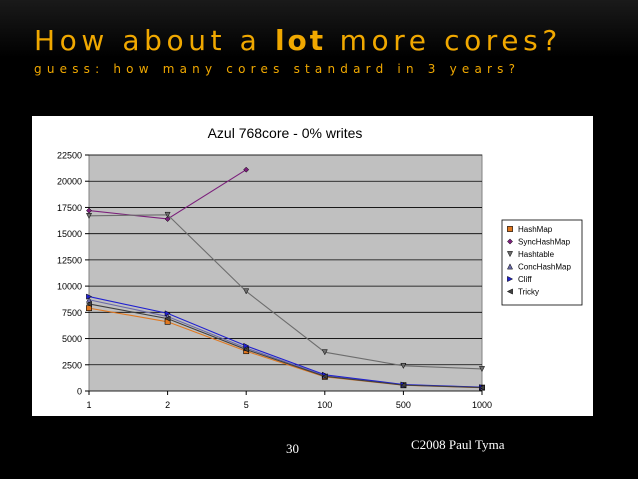 The image size is (638, 479). What do you see at coordinates (88, 405) in the screenshot?
I see `x-tick-label: 1` at bounding box center [88, 405].